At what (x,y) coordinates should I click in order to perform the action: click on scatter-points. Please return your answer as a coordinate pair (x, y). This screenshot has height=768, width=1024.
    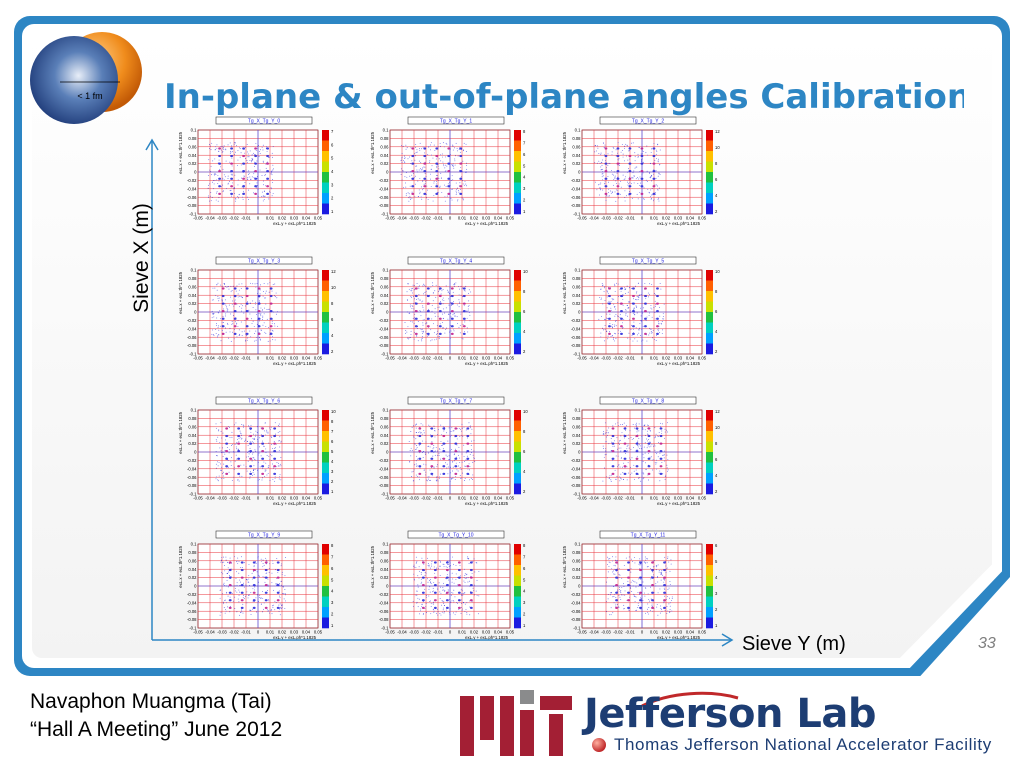
    Looking at the image, I should click on (245, 312).